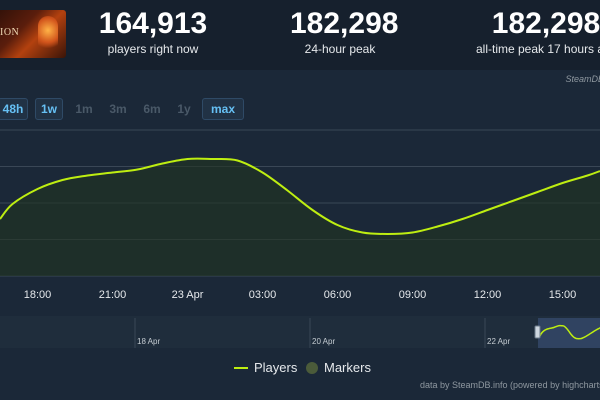  What do you see at coordinates (223, 109) in the screenshot?
I see `range-max-button: max` at bounding box center [223, 109].